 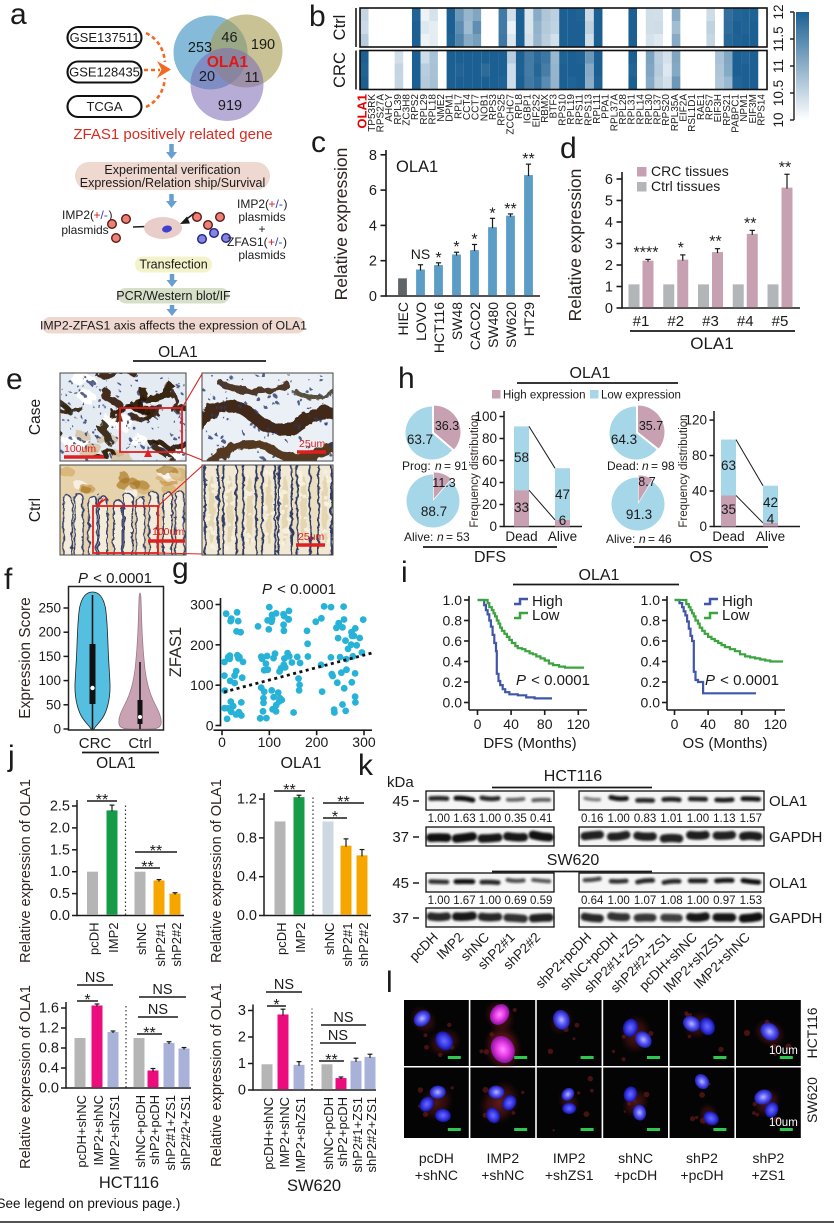 What do you see at coordinates (639, 514) in the screenshot?
I see `svg-text: 91.3` at bounding box center [639, 514].